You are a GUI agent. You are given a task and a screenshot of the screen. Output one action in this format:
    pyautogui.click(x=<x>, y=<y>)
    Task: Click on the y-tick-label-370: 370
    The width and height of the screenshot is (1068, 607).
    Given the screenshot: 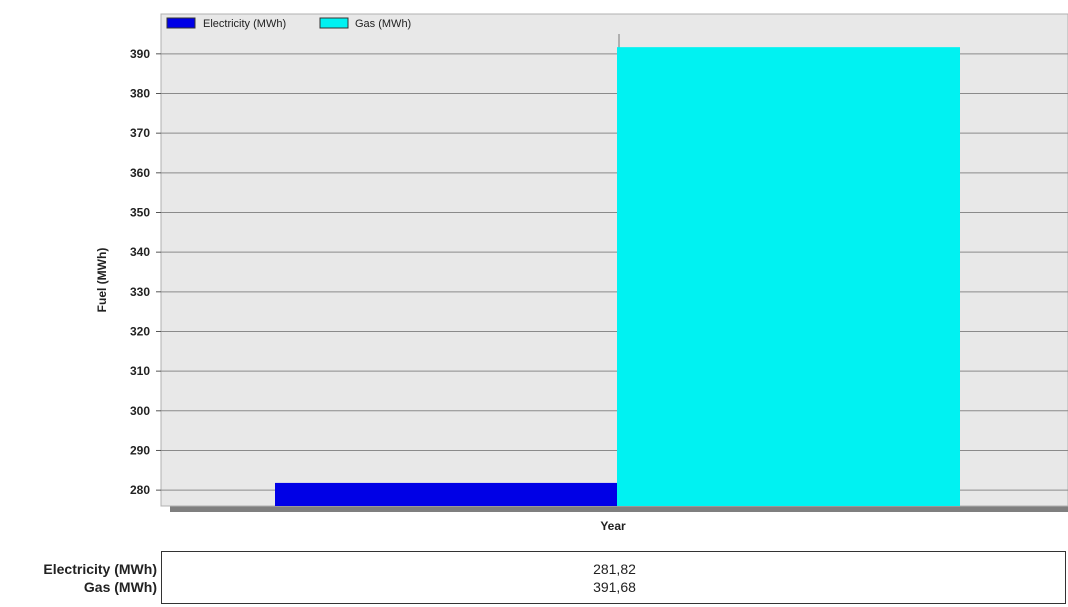 What is the action you would take?
    pyautogui.click(x=140, y=133)
    